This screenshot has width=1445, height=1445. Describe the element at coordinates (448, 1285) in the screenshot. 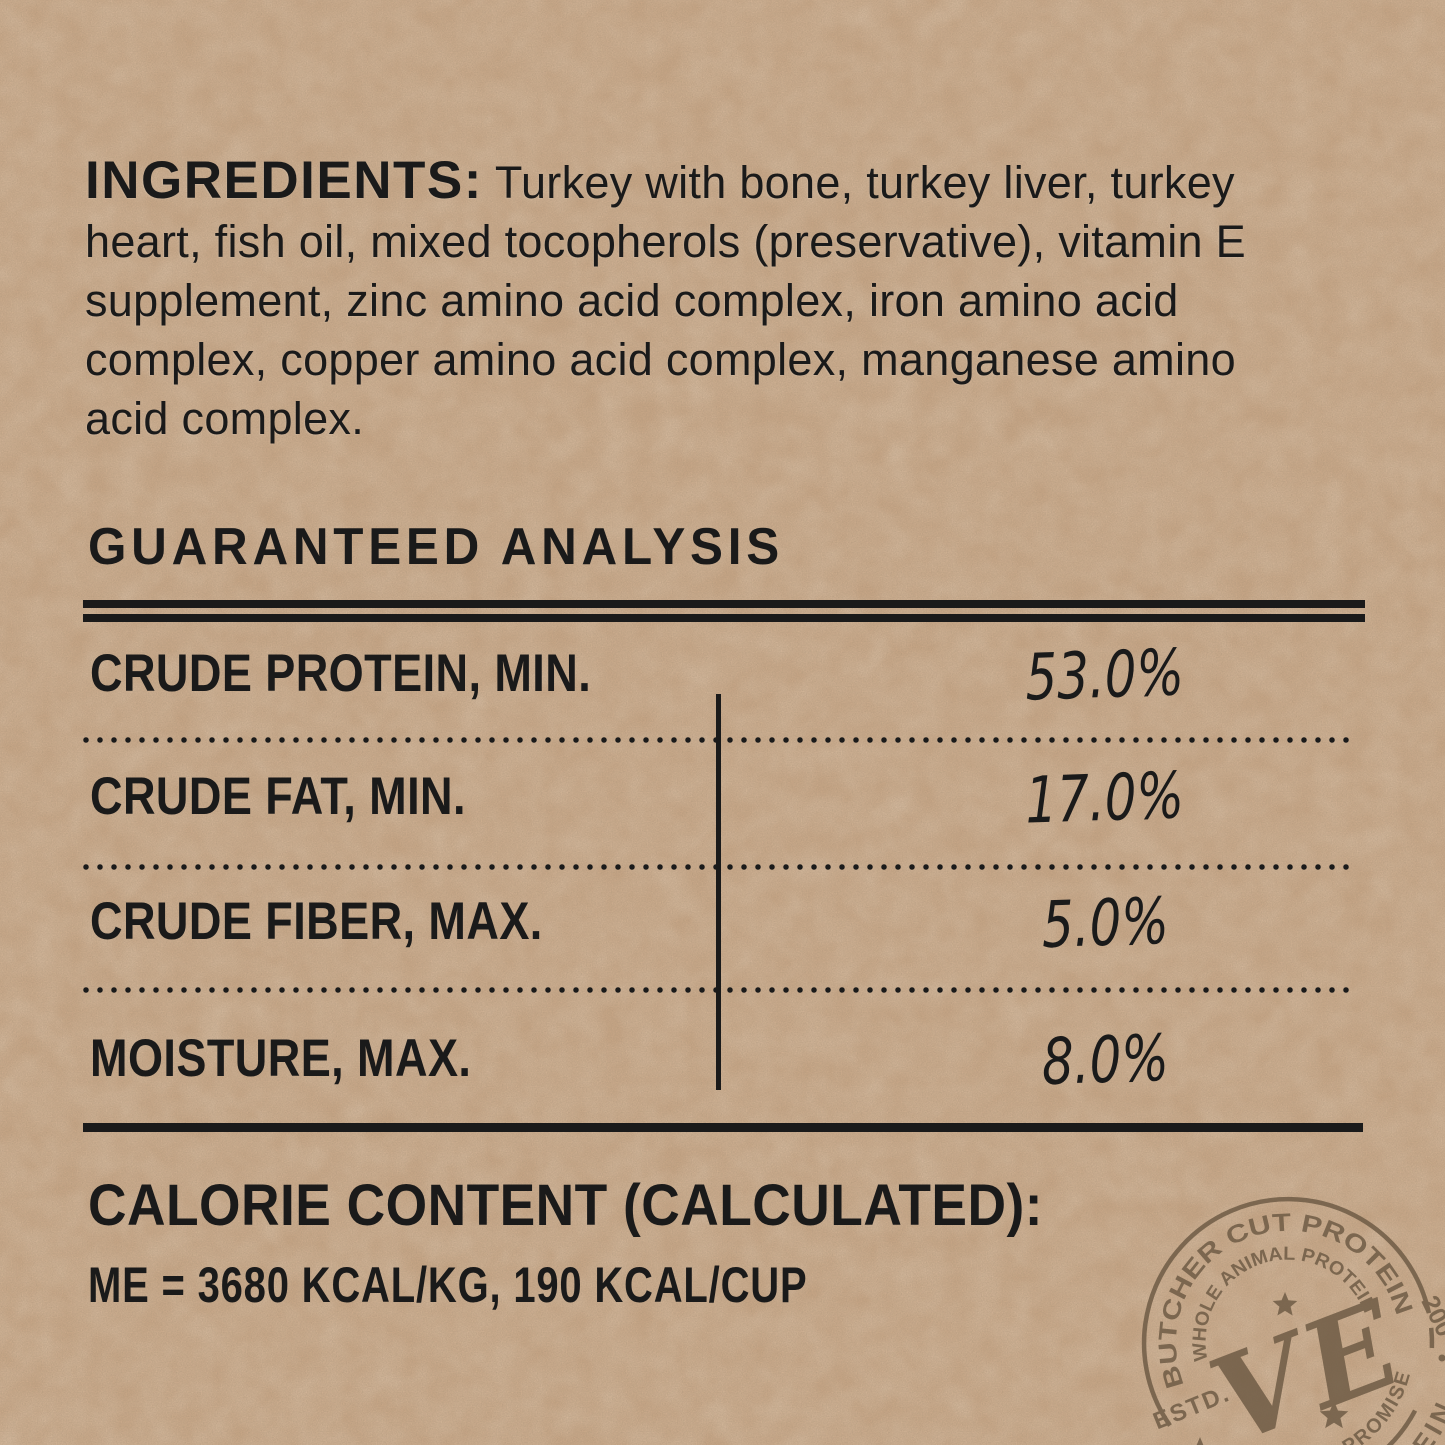

I see `calorie-content-value-text: ME = 3680 KCAL/KG, 190 KCAL/CUP` at that location.